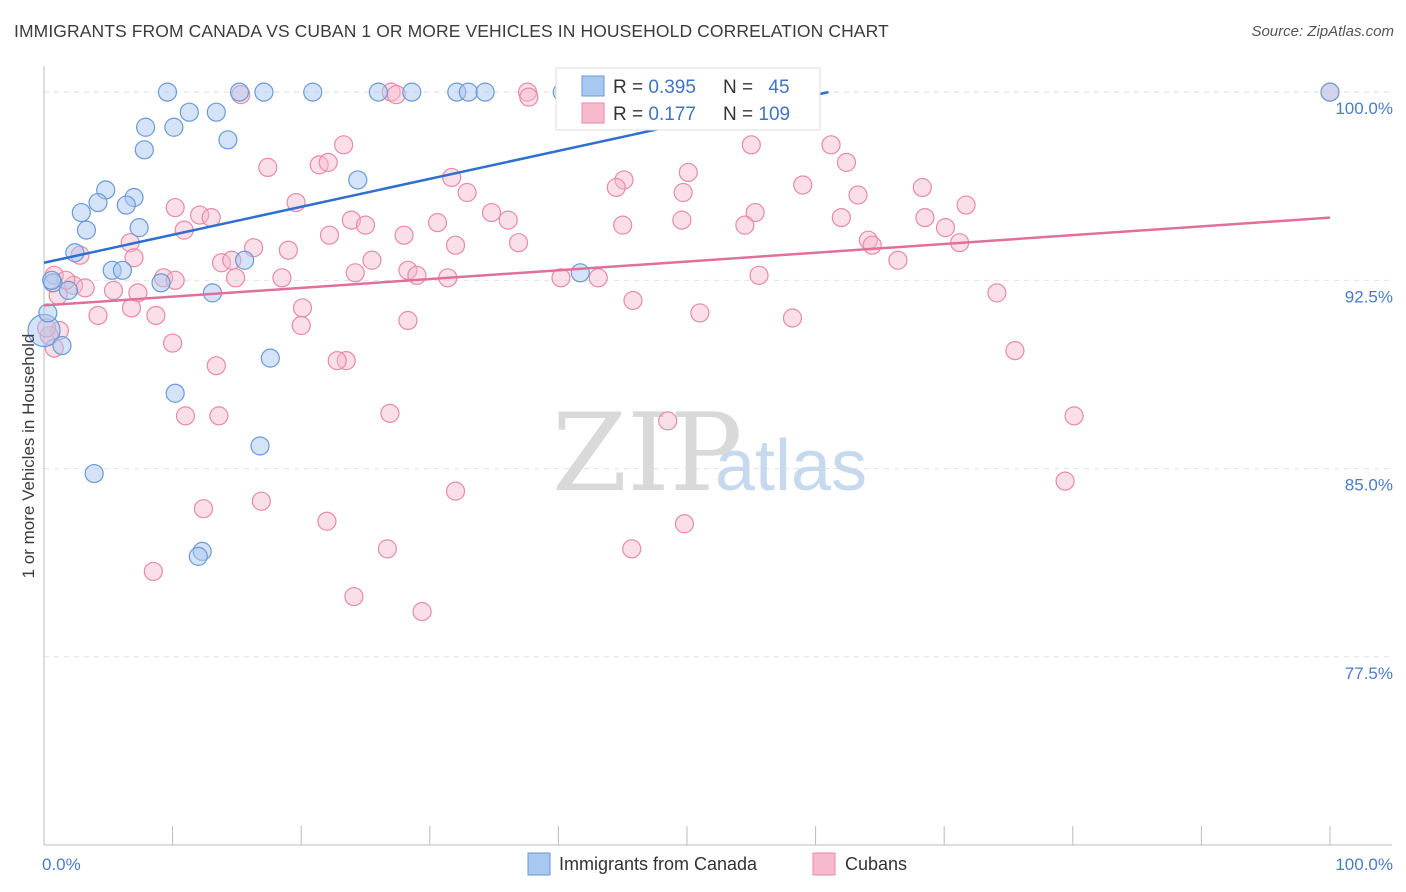 The image size is (1406, 892). I want to click on legend-n-value-2: 109, so click(774, 114).